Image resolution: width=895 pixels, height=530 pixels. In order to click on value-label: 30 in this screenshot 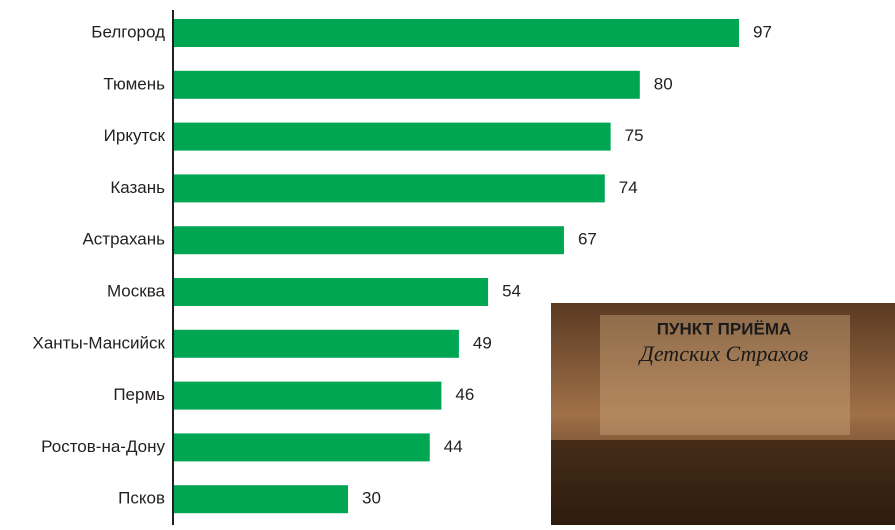, I will do `click(371, 498)`.